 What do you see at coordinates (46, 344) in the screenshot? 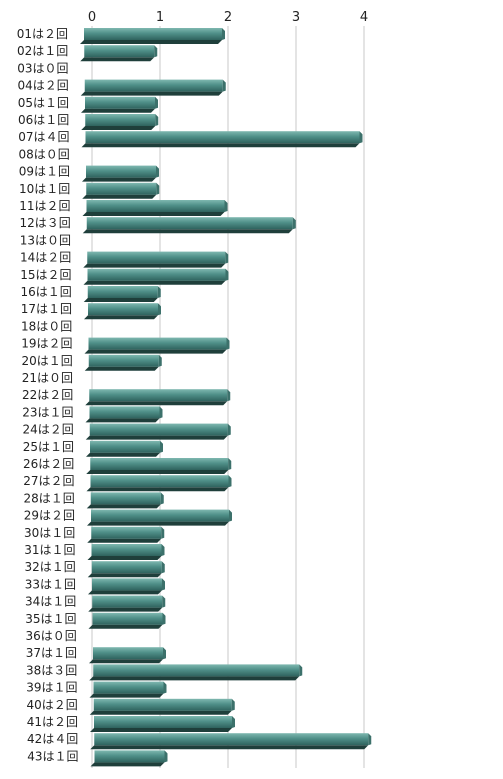
I see `category-label: 19は２回` at bounding box center [46, 344].